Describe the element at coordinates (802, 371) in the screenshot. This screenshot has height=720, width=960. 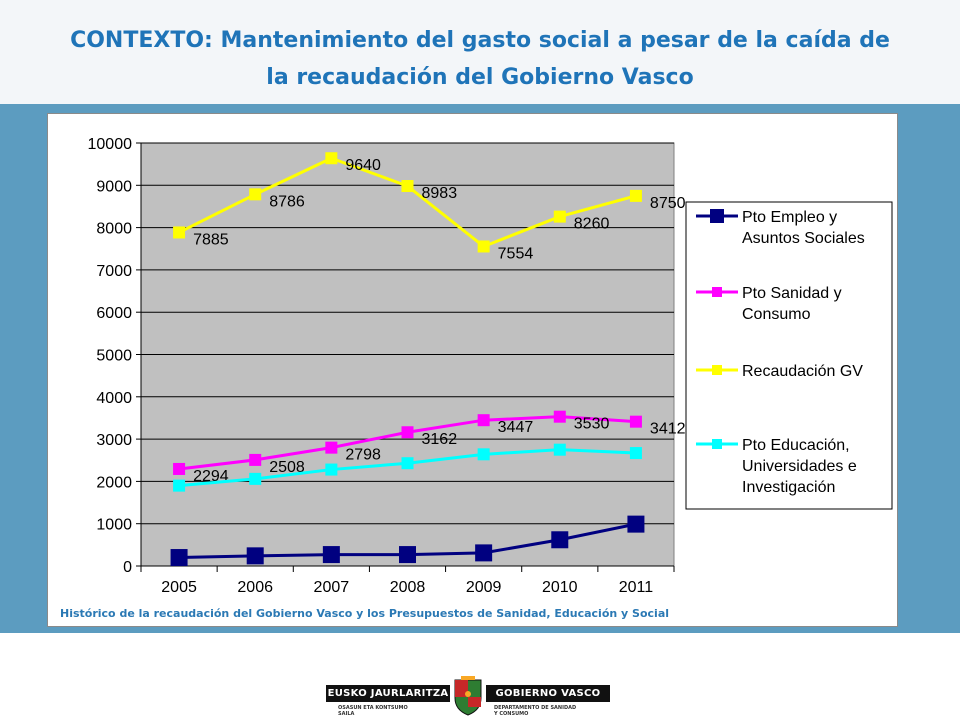
I see `legend-label: Recaudación GV` at that location.